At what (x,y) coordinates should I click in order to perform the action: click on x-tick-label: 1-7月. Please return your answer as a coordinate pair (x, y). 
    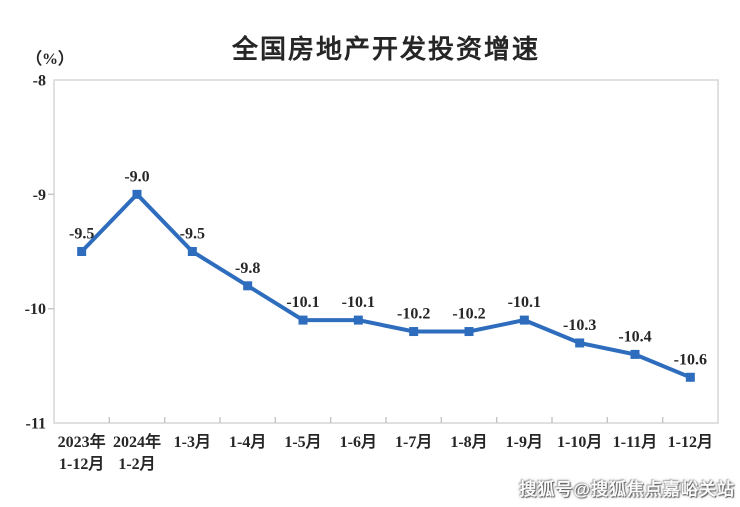
    Looking at the image, I should click on (413, 442).